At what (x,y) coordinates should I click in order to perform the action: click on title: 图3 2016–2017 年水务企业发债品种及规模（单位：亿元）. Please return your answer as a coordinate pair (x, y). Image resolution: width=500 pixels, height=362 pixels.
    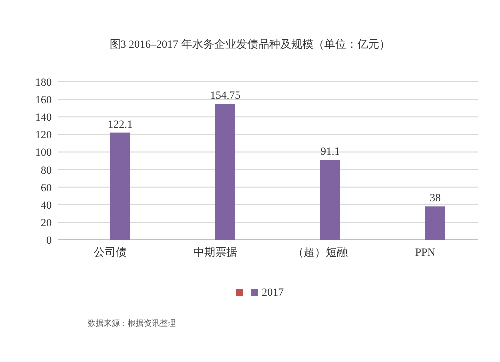
    Looking at the image, I should click on (250, 45).